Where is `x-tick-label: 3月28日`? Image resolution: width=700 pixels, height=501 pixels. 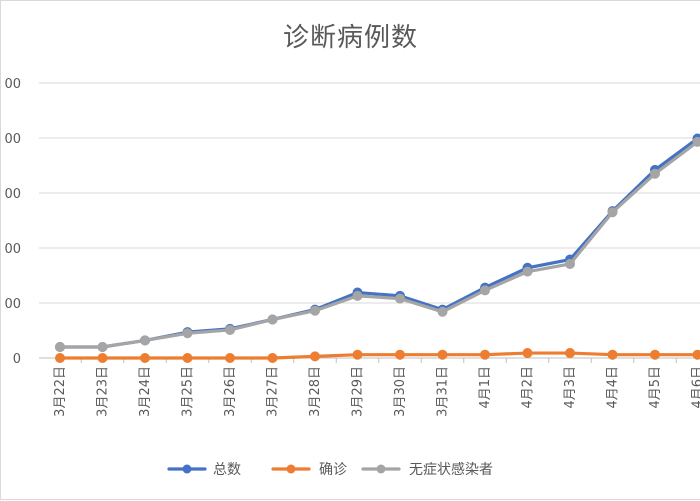 x-tick-label: 3月28日 is located at coordinates (315, 391).